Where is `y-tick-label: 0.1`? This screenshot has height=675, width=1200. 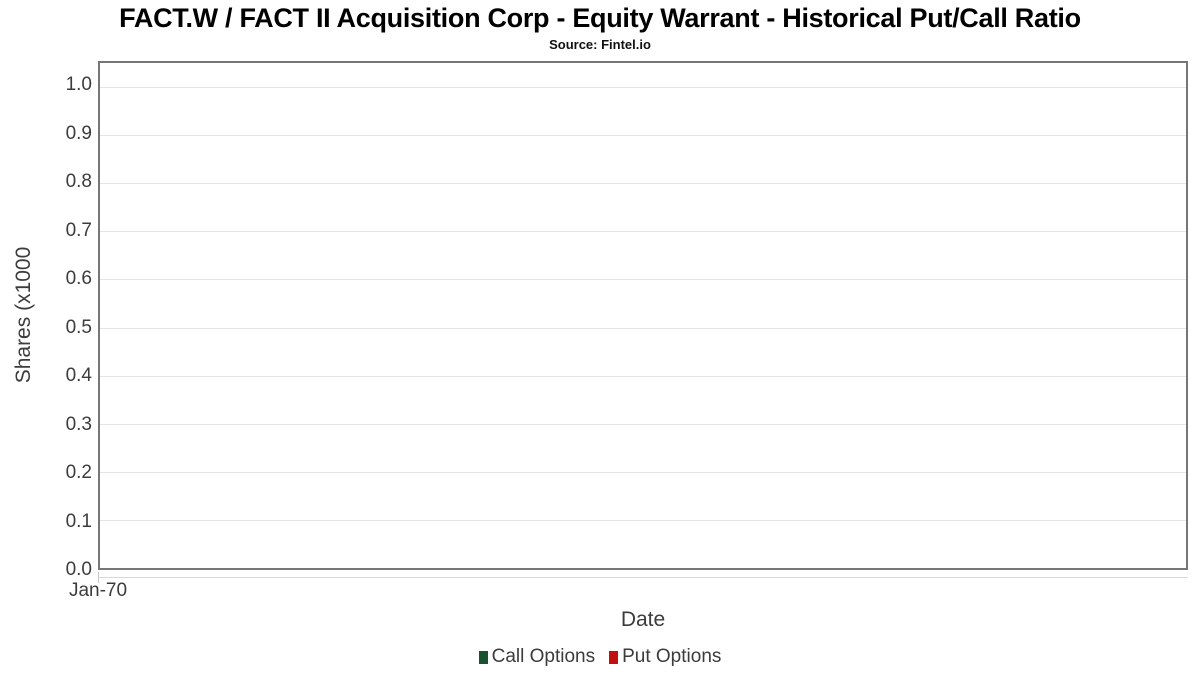
y-tick-label: 0.1 is located at coordinates (78, 521).